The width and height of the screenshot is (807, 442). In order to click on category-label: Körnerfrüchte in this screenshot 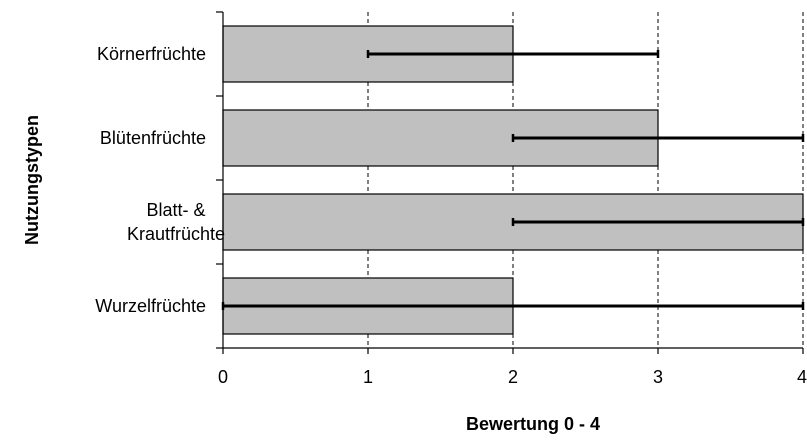, I will do `click(151, 54)`.